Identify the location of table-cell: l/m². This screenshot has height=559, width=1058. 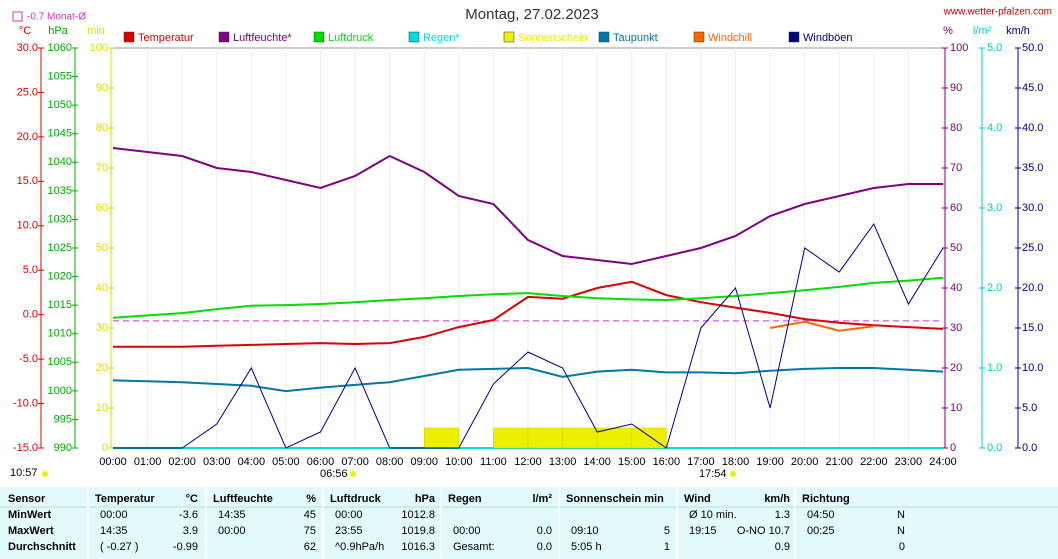
(542, 499).